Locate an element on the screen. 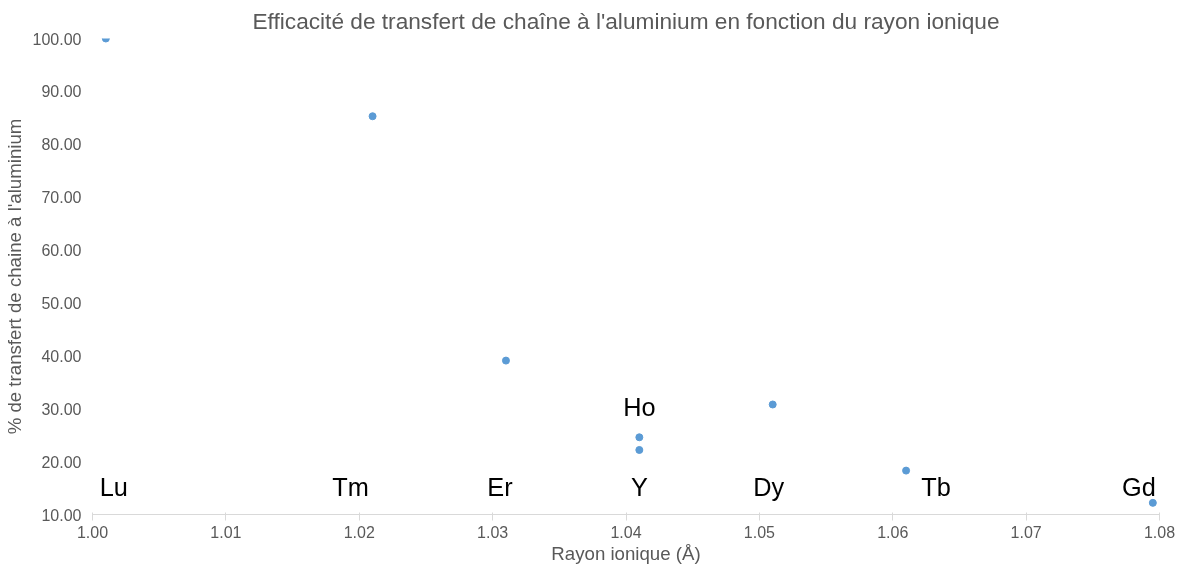  annotation: Gd is located at coordinates (1138, 486).